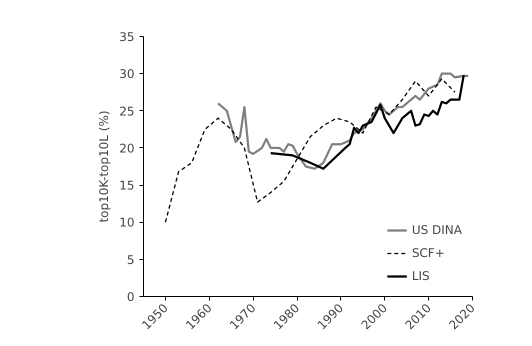 This screenshot has width=532, height=346. What do you see at coordinates (130, 259) in the screenshot?
I see `y-tick-label: 5` at bounding box center [130, 259].